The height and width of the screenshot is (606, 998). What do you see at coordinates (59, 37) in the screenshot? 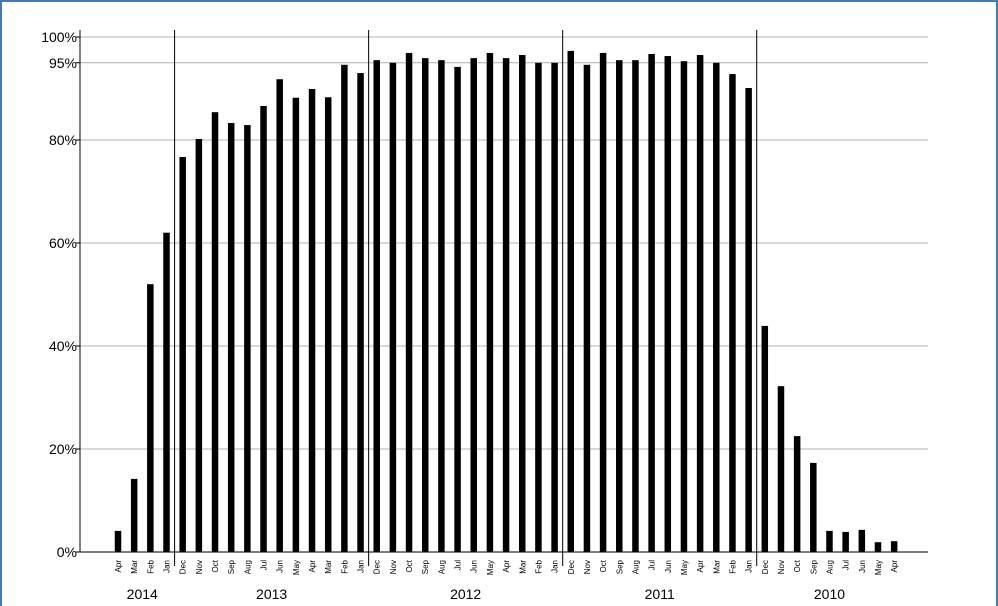
I see `y-tick-label: 100%` at bounding box center [59, 37].